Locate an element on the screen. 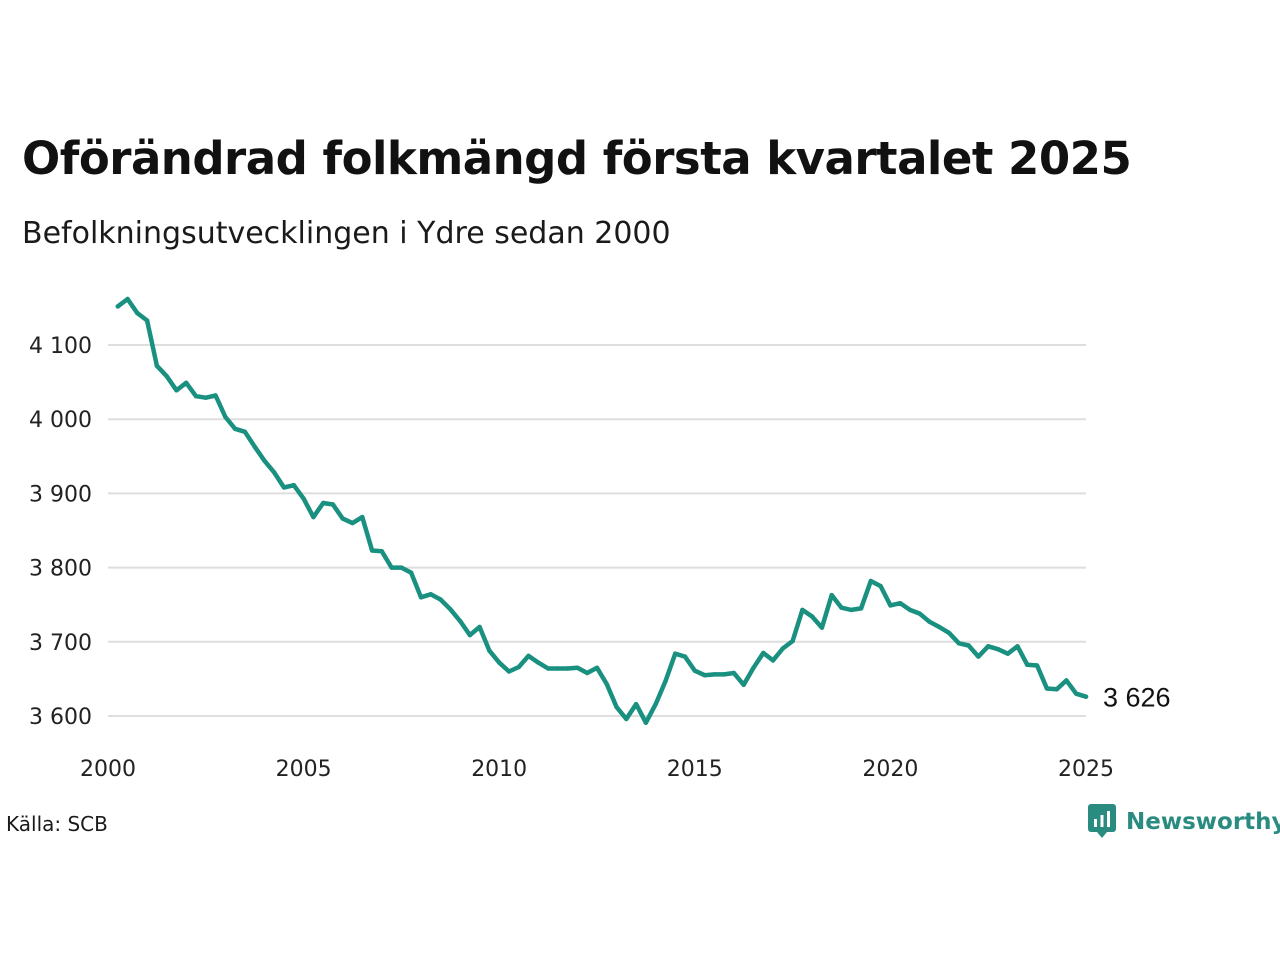 The height and width of the screenshot is (960, 1280). newsworthy-logo-icon is located at coordinates (1102, 821).